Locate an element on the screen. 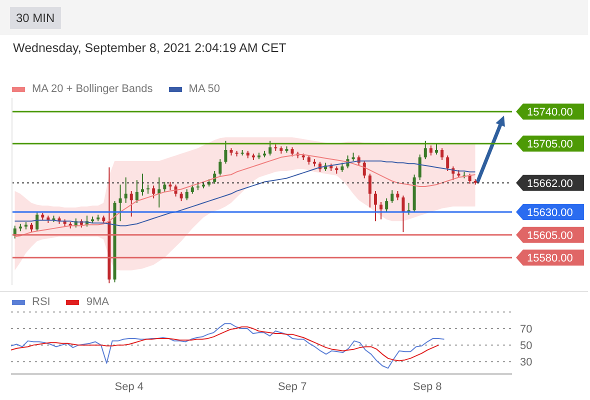 The height and width of the screenshot is (400, 590). chart-subtitle: Wednesday, September 8, 2021 2:04:19 AM CET is located at coordinates (150, 48).